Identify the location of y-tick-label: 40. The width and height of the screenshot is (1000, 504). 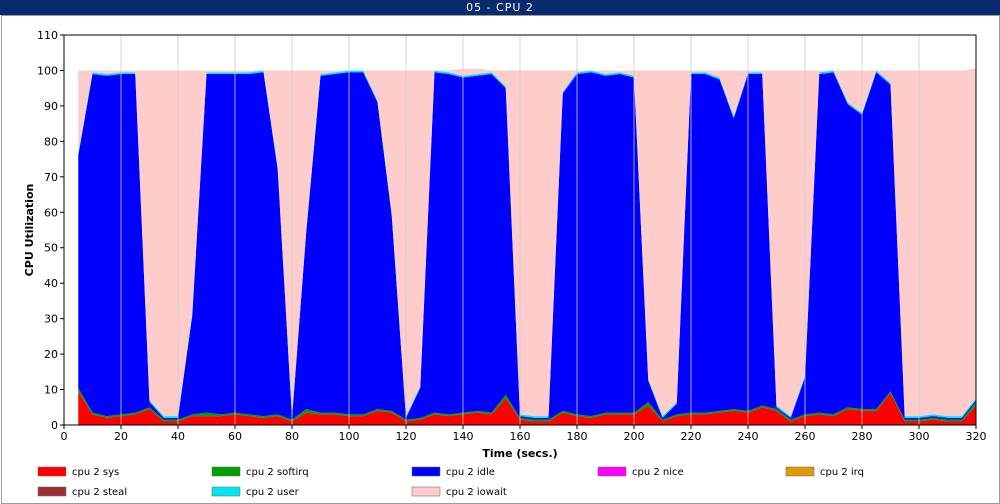
(51, 283).